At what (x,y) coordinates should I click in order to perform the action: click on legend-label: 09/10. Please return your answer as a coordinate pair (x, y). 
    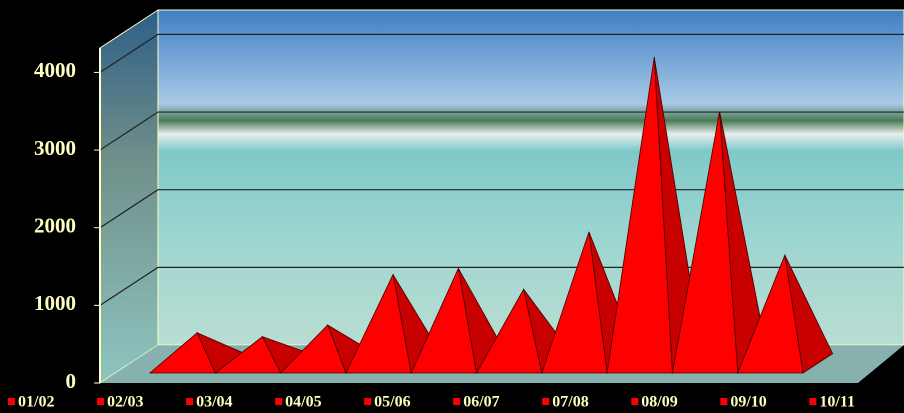
    Looking at the image, I should click on (748, 402).